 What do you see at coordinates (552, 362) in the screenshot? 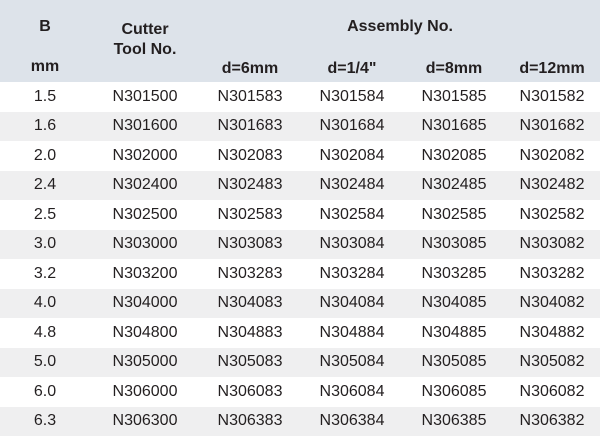
I see `assembly-cell: N305082` at bounding box center [552, 362].